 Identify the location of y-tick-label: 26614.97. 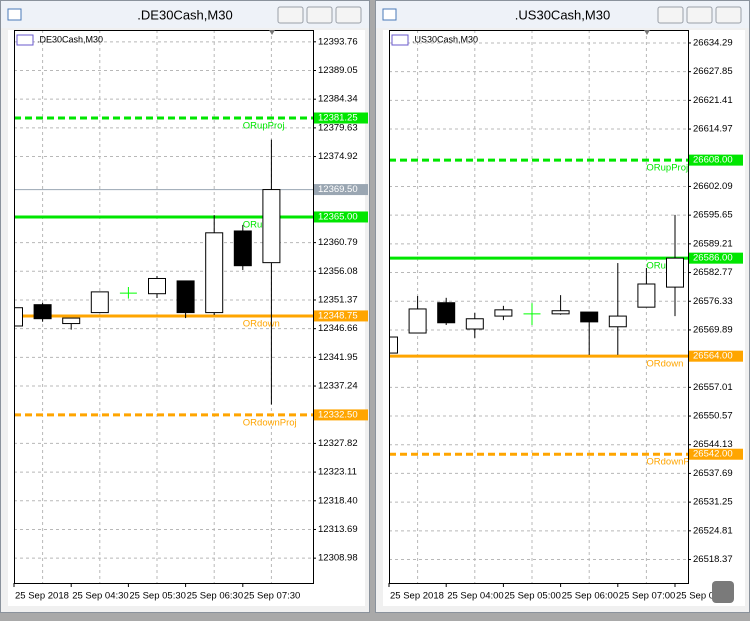
(713, 129).